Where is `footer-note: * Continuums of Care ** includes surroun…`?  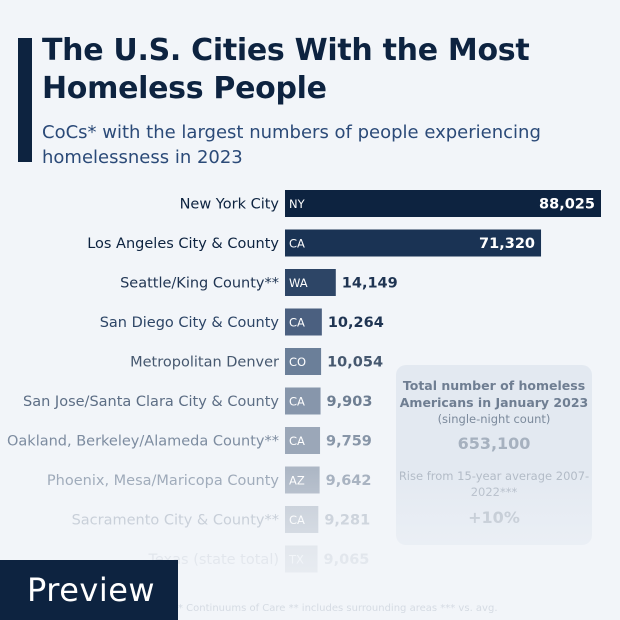
footer-note: * Continuums of Care ** includes surroun… is located at coordinates (338, 608).